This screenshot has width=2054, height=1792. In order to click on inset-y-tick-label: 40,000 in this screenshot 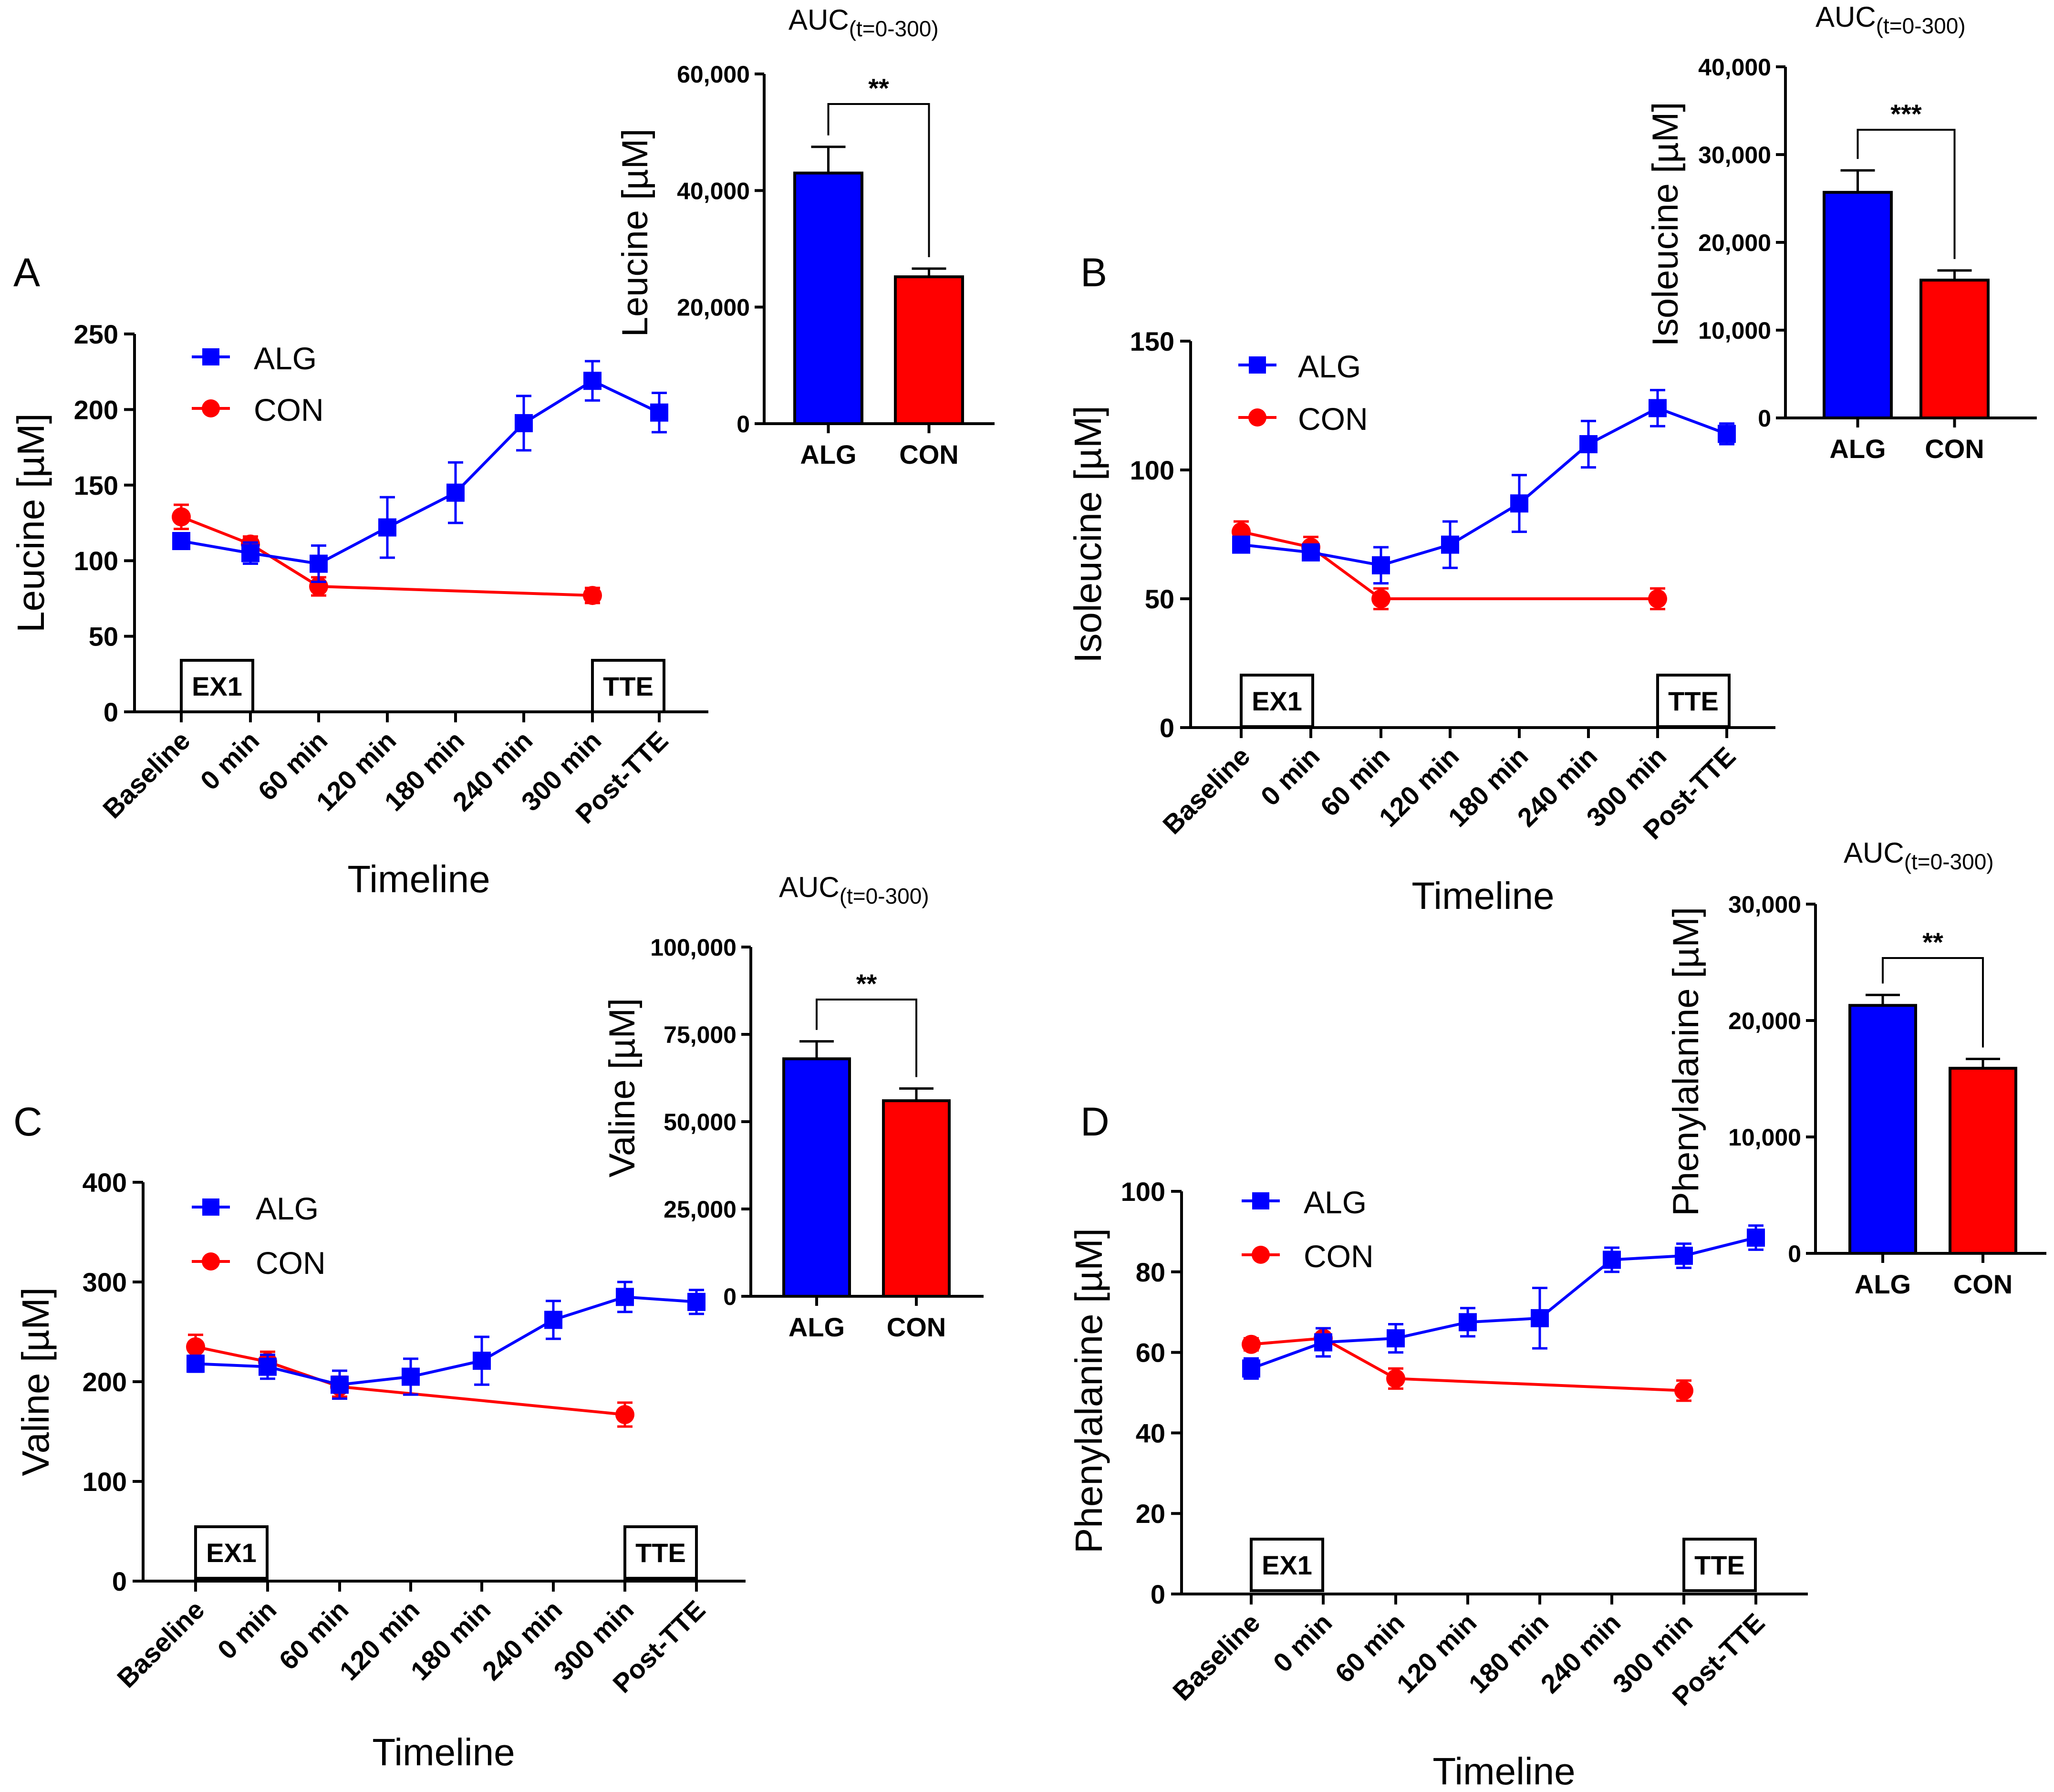, I will do `click(713, 190)`.